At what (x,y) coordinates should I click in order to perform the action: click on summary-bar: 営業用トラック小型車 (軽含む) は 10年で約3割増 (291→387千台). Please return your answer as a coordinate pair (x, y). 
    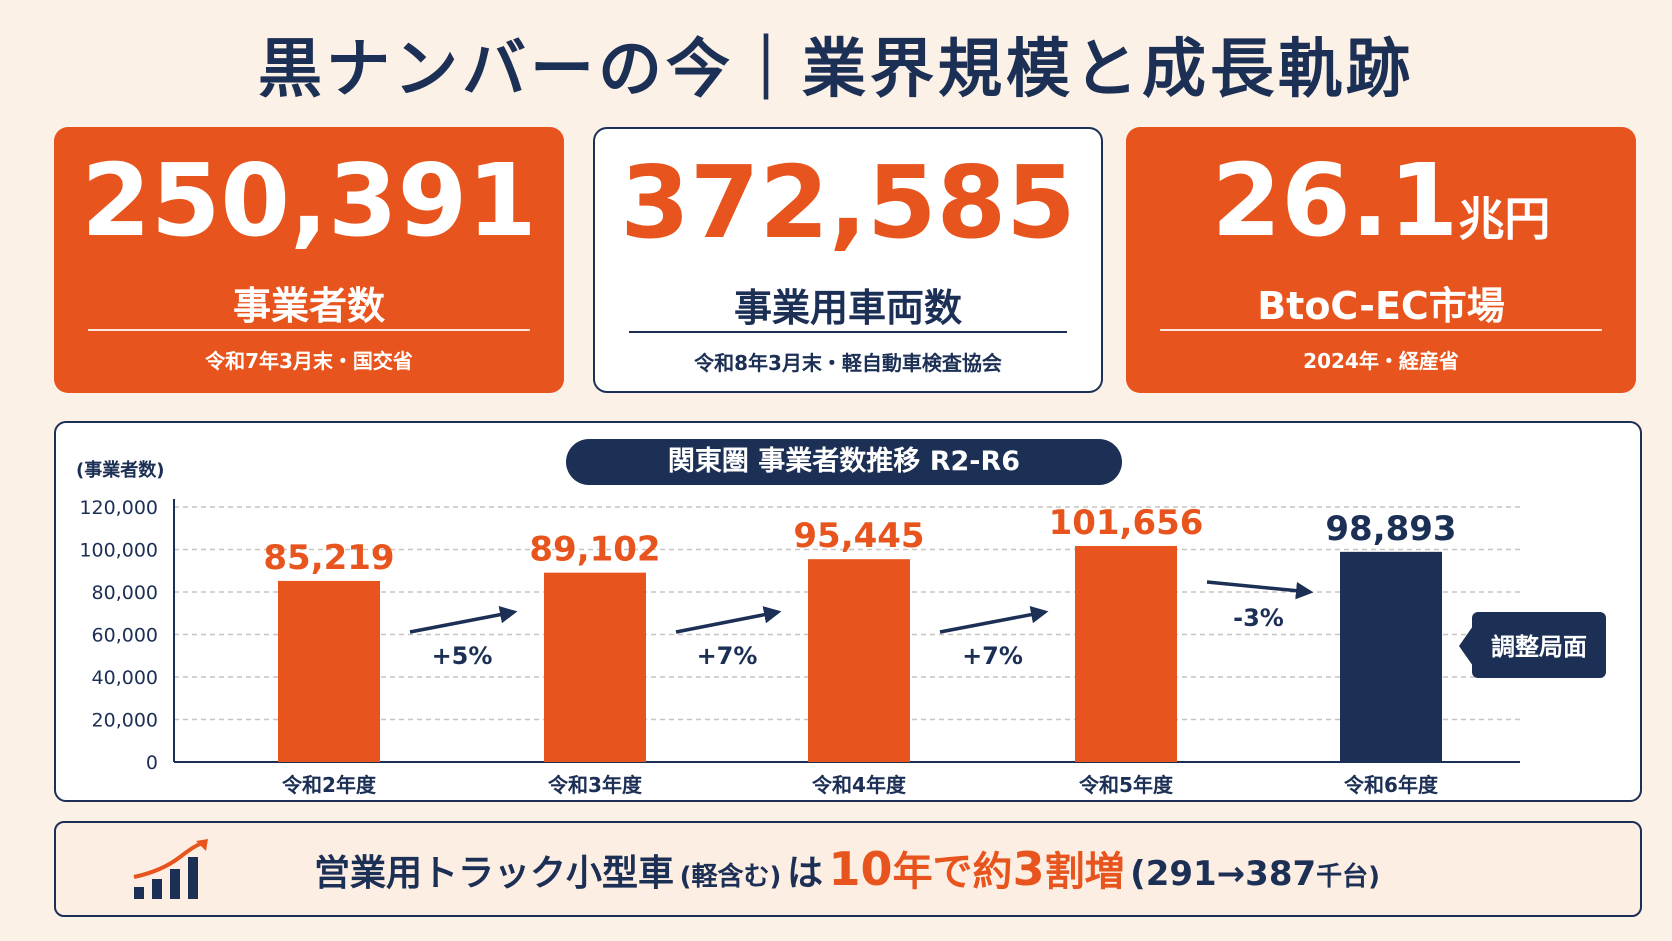
    Looking at the image, I should click on (848, 869).